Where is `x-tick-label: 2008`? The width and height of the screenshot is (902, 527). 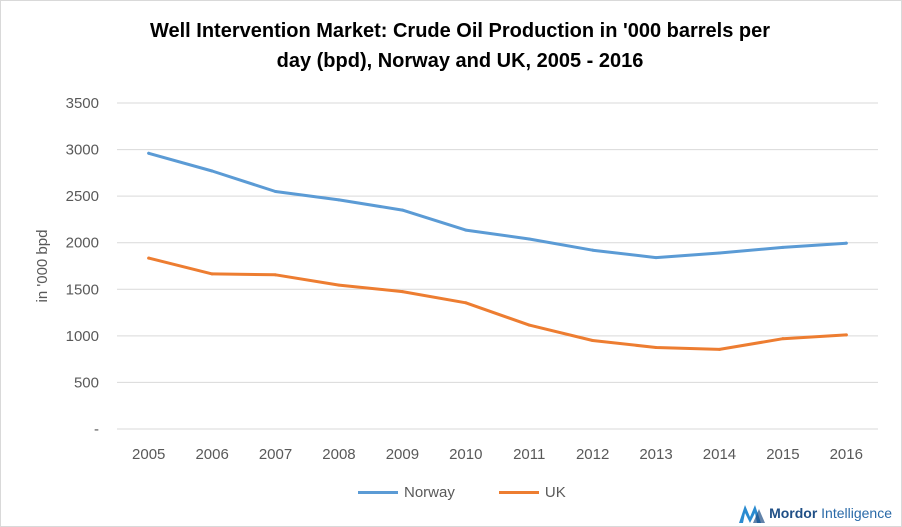 x-tick-label: 2008 is located at coordinates (338, 454).